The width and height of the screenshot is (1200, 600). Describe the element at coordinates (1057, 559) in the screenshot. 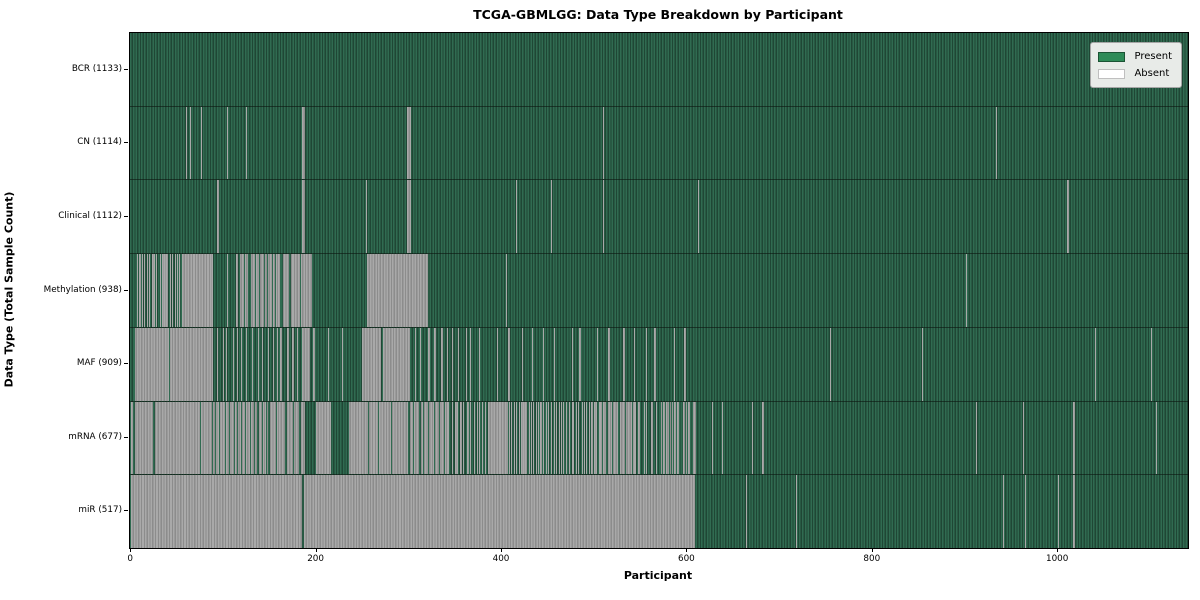

I see `x-tick-label-1000: 1000` at that location.